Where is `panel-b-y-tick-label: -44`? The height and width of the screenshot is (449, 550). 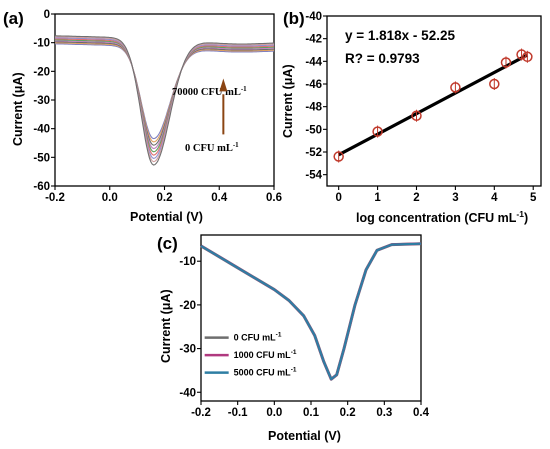 panel-b-y-tick-label: -44 is located at coordinates (313, 62).